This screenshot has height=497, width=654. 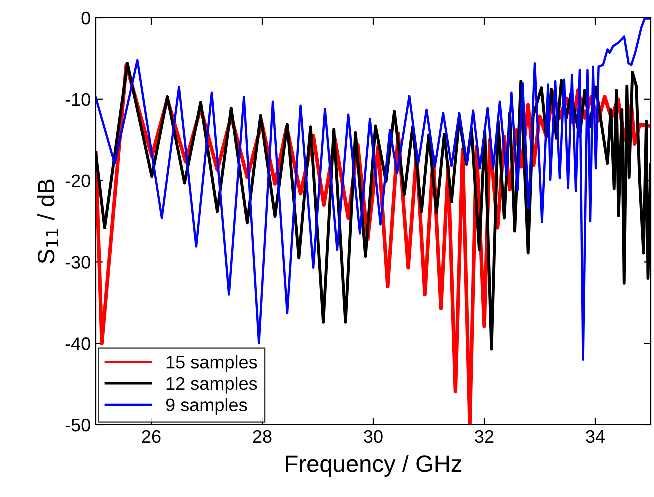 I want to click on y-tick-label: -30, so click(x=78, y=262).